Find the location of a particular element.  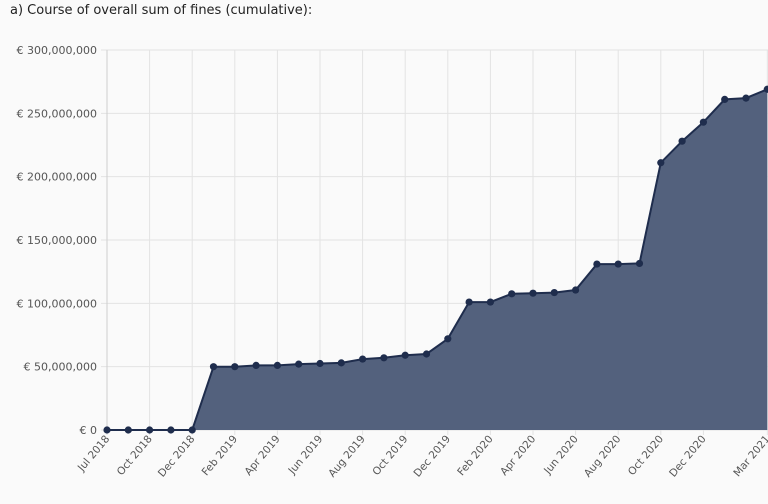

y-tick-label: € 200,000,000 is located at coordinates (57, 177).